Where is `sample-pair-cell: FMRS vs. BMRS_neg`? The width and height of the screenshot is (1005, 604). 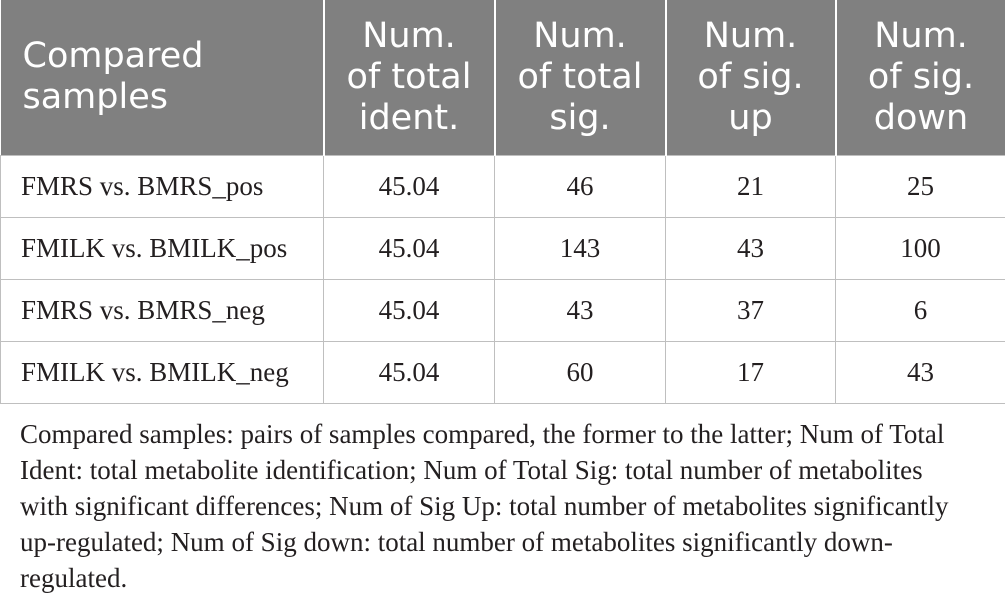 sample-pair-cell: FMRS vs. BMRS_neg is located at coordinates (162, 310).